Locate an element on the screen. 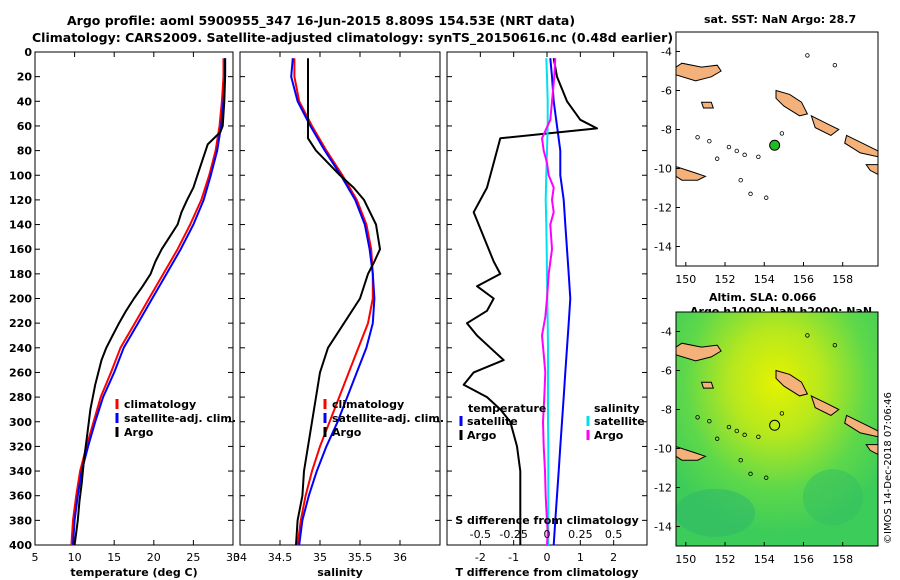 The height and width of the screenshot is (580, 900). xlabel-salinity: salinity is located at coordinates (340, 572).